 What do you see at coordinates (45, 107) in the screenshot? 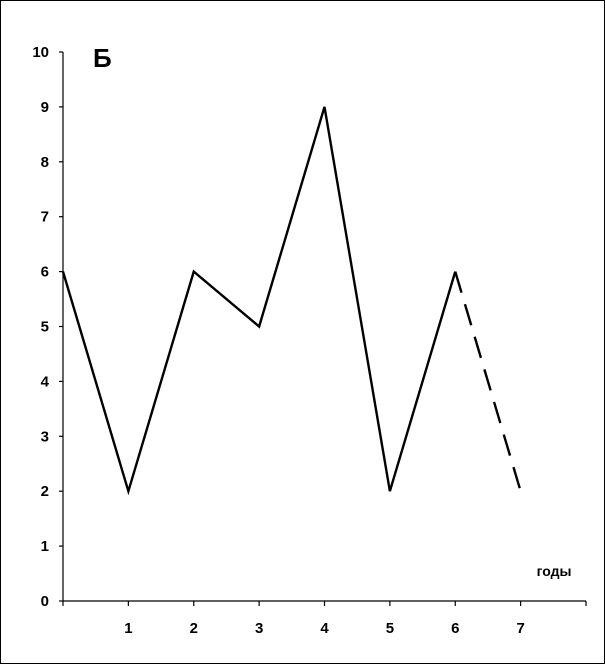
I see `y-tick-label: 9` at bounding box center [45, 107].